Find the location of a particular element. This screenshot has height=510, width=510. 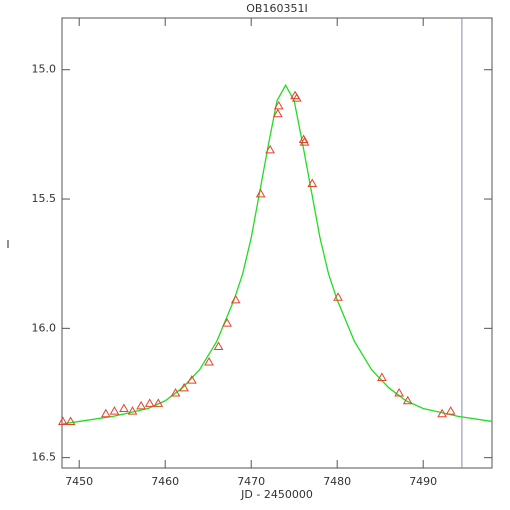

x-tick-label: 7450 is located at coordinates (79, 481).